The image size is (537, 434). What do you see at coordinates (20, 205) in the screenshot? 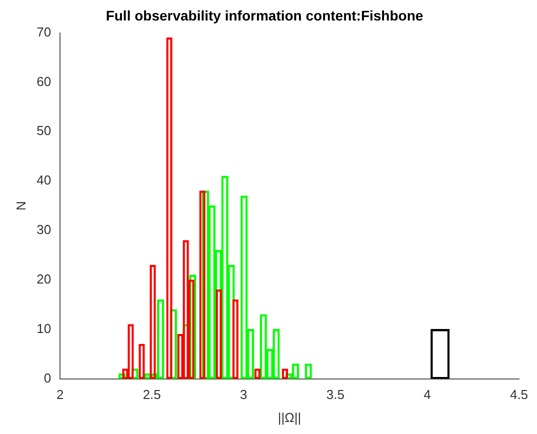
I see `y-axis-title: N` at bounding box center [20, 205].